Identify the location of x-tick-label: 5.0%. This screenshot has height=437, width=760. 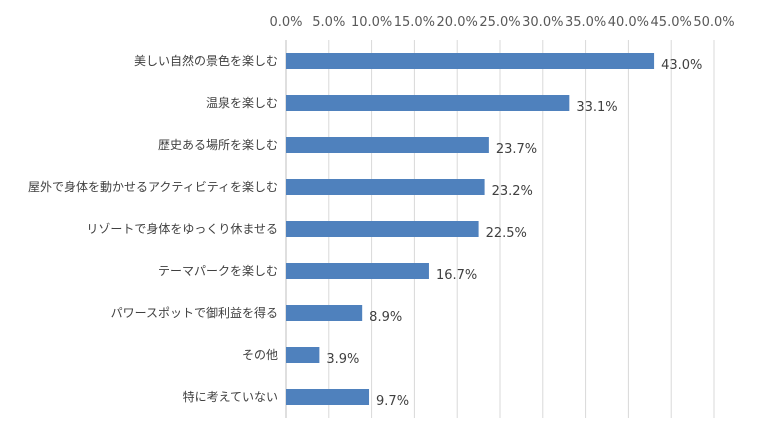
(328, 22).